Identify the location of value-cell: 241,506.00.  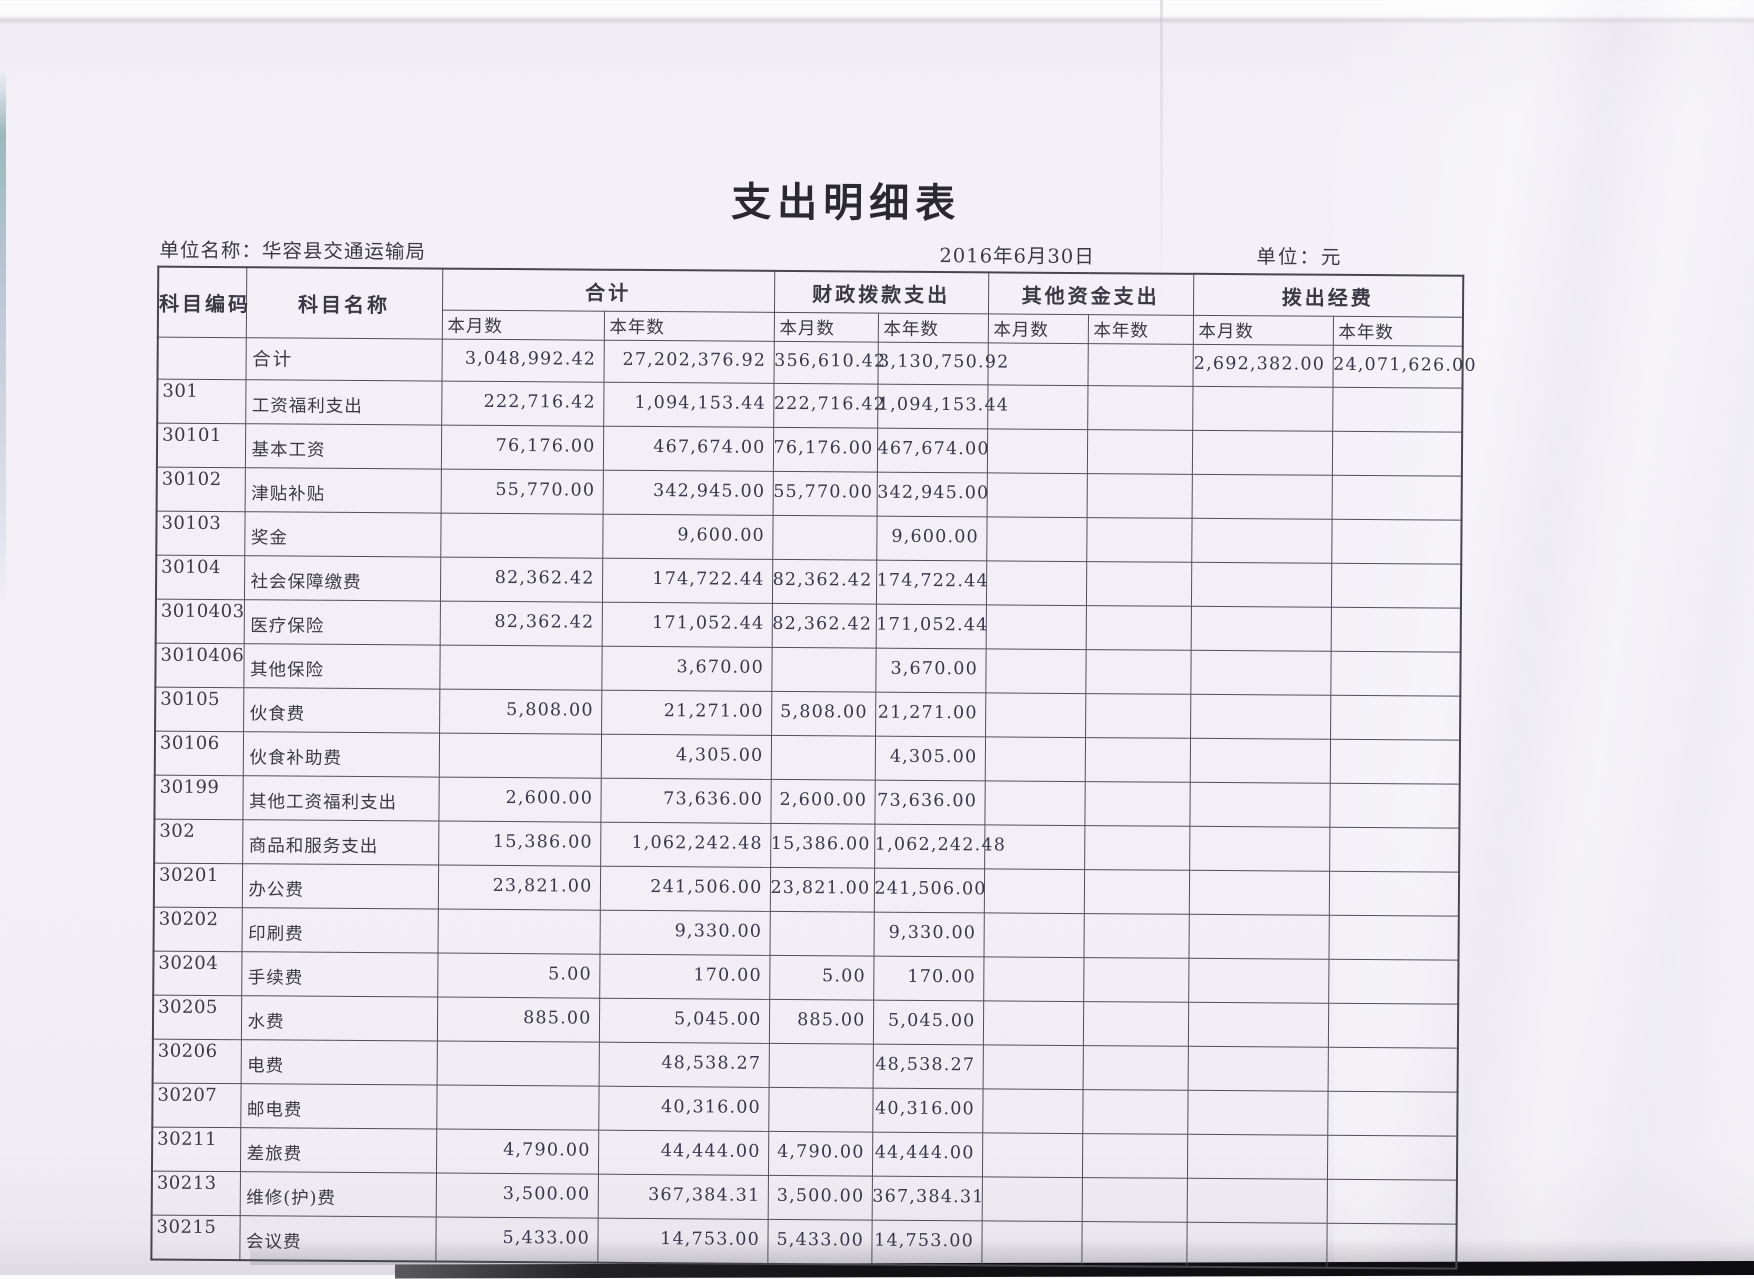
(930, 890).